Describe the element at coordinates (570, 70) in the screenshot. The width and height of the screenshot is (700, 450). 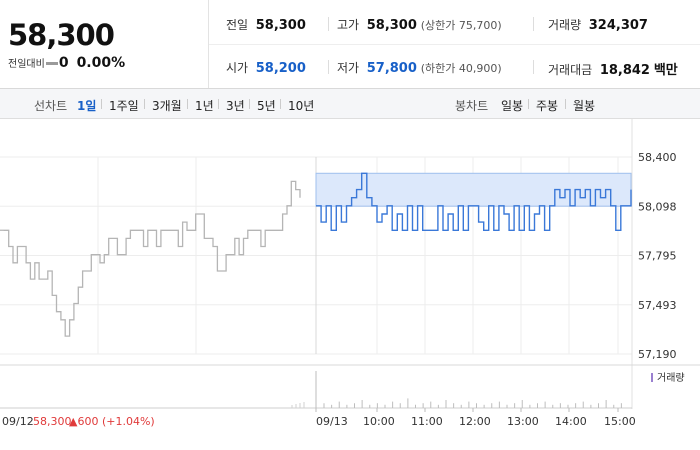
I see `amount-label: 거래대금` at that location.